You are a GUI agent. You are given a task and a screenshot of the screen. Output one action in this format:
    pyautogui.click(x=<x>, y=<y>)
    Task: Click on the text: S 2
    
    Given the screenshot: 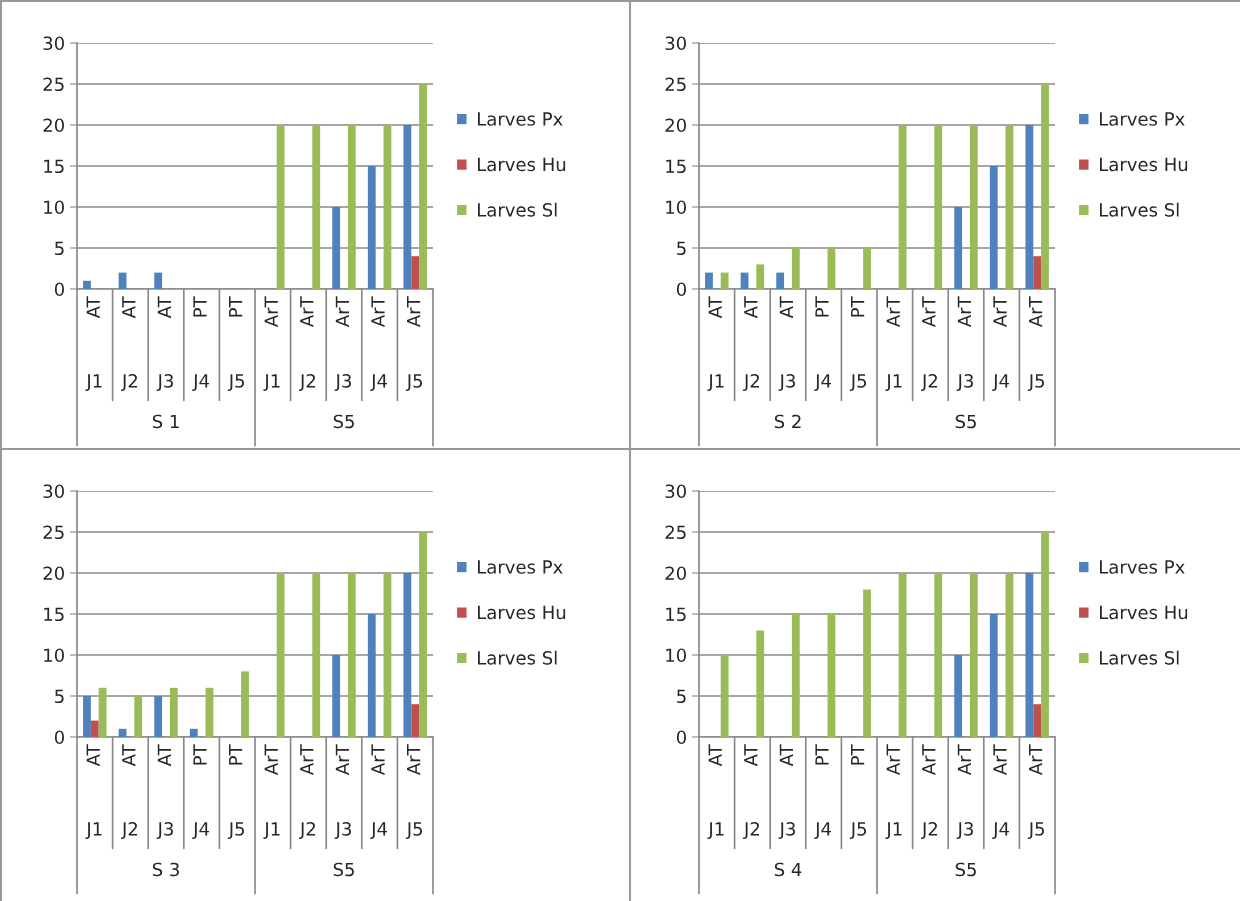 What is the action you would take?
    pyautogui.click(x=787, y=421)
    